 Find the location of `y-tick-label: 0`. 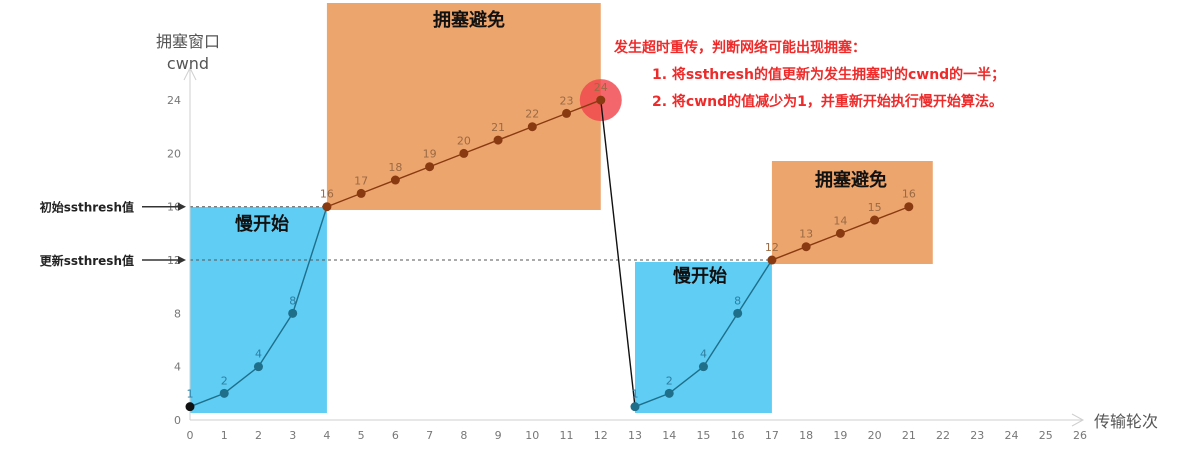

y-tick-label: 0 is located at coordinates (177, 420).